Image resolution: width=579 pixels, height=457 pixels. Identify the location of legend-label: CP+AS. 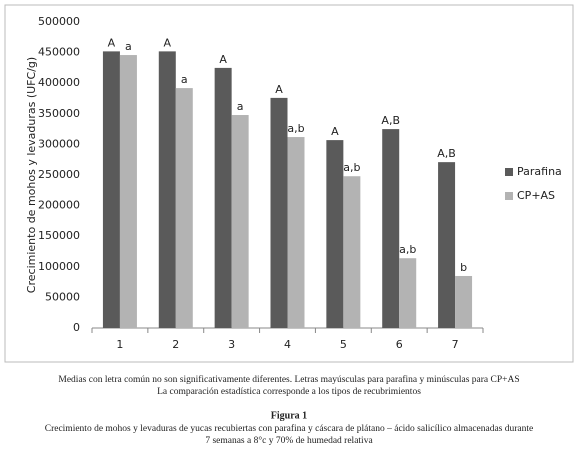
(536, 195).